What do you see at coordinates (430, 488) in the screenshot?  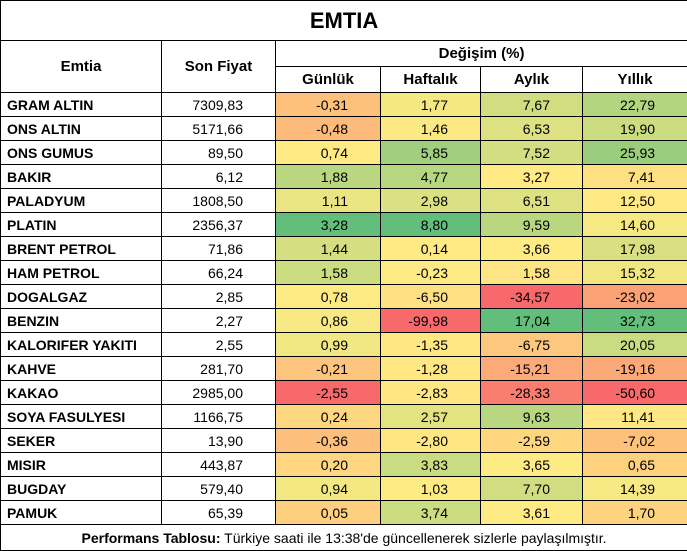 I see `change-cell: 1,03` at bounding box center [430, 488].